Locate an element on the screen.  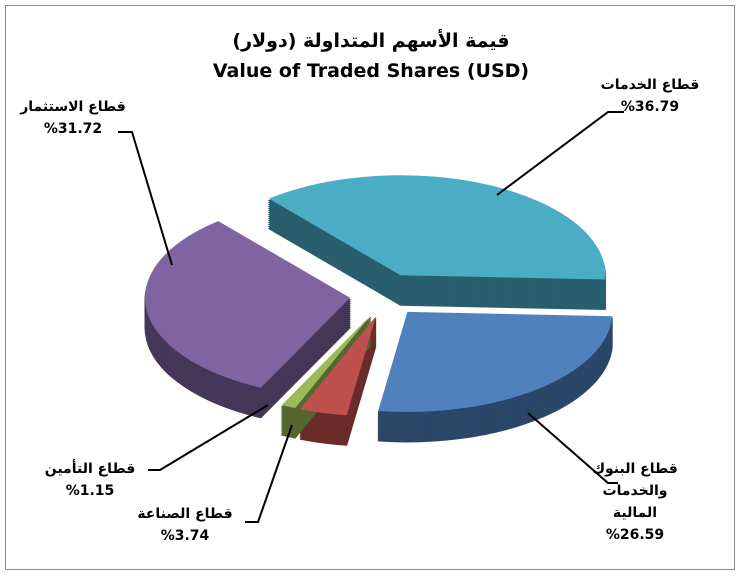
chart-title: قيمة الأسهم المتداولة (دولار) is located at coordinates (371, 41).